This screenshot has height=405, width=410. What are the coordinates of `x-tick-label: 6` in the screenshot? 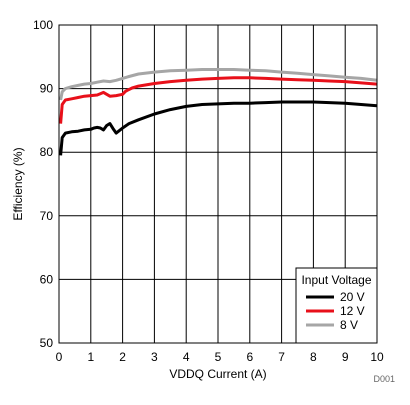 It's located at (249, 357).